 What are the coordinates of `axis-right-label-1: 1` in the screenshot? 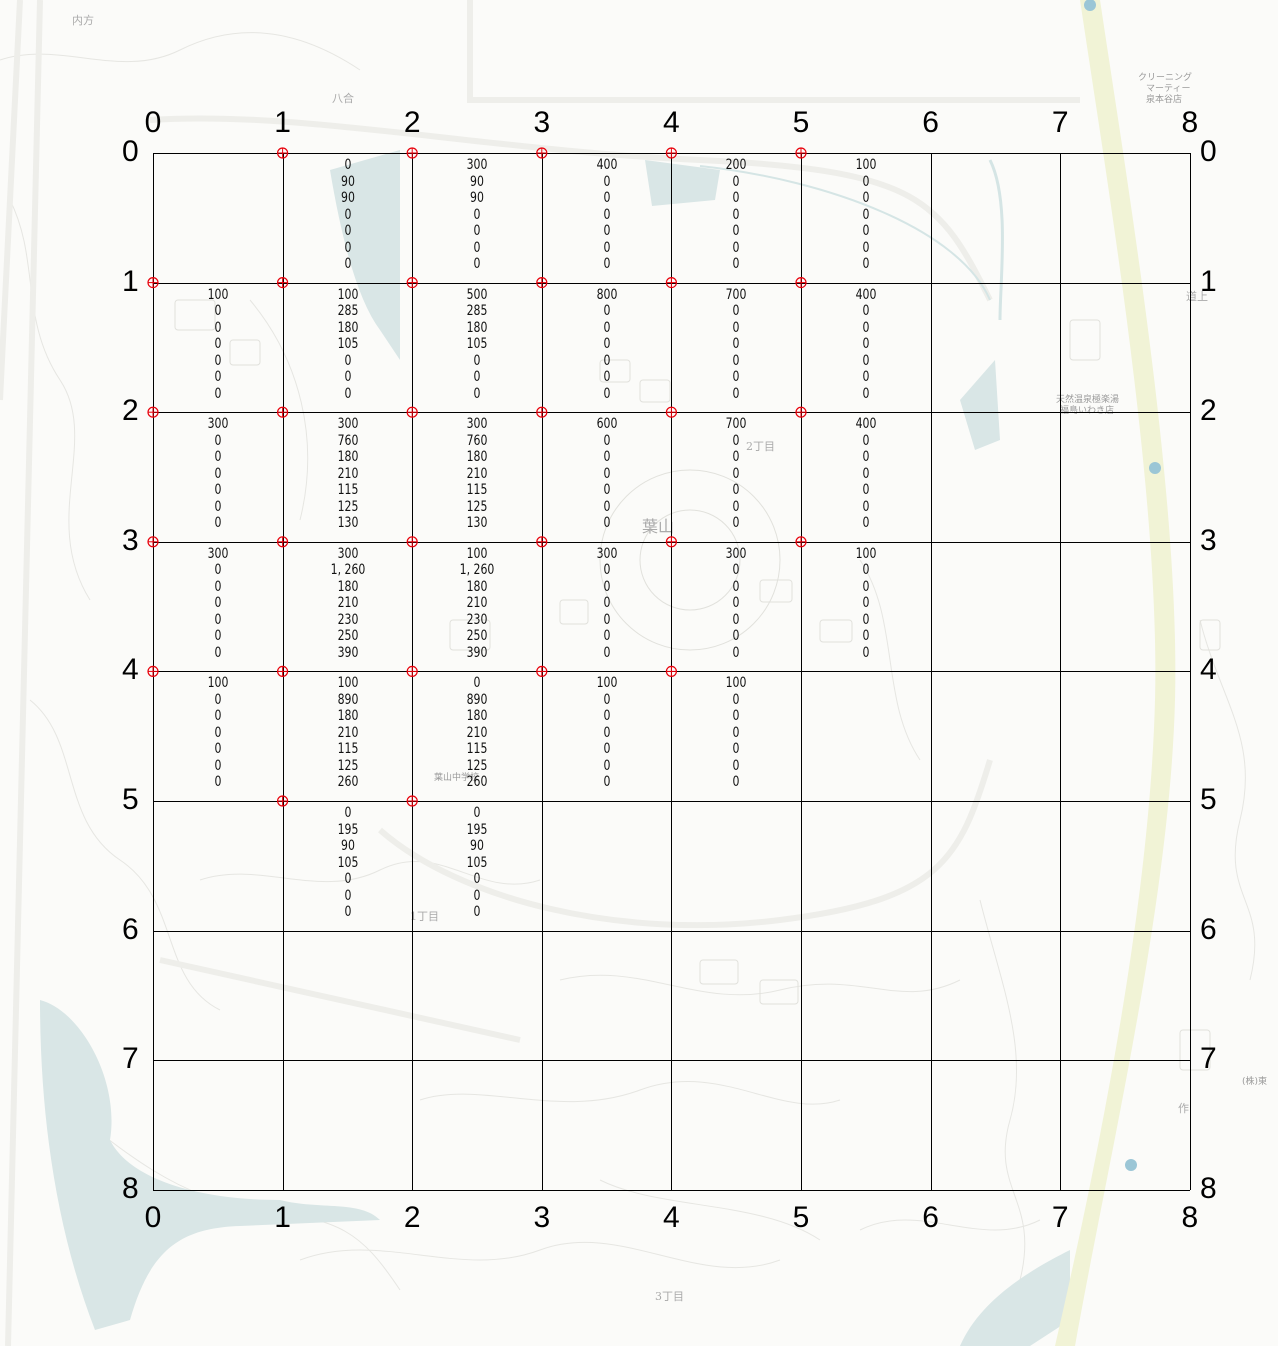 It's located at (1208, 281).